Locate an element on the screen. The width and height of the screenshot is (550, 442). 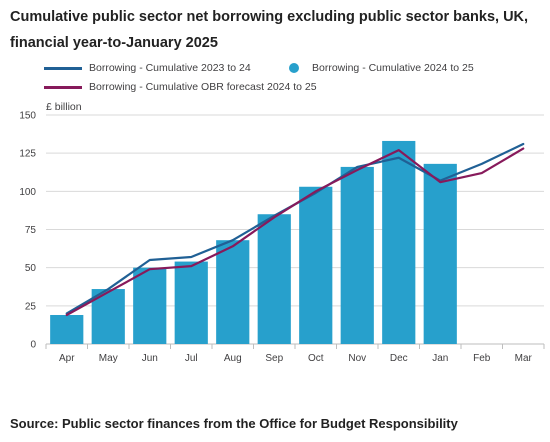
x-tick-label-mar: Mar is located at coordinates (524, 358).